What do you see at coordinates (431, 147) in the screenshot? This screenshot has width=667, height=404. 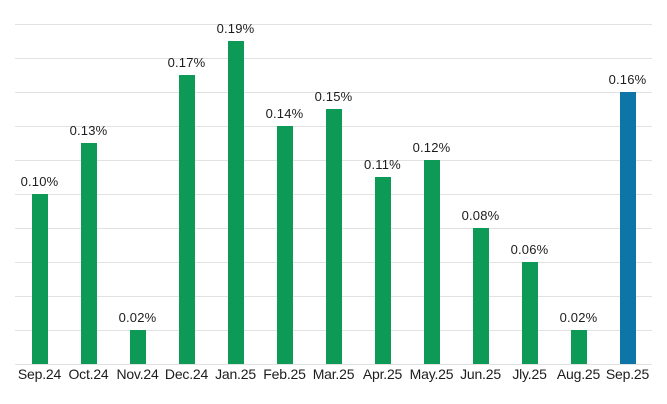 I see `bar-value-label: 0.12%` at bounding box center [431, 147].